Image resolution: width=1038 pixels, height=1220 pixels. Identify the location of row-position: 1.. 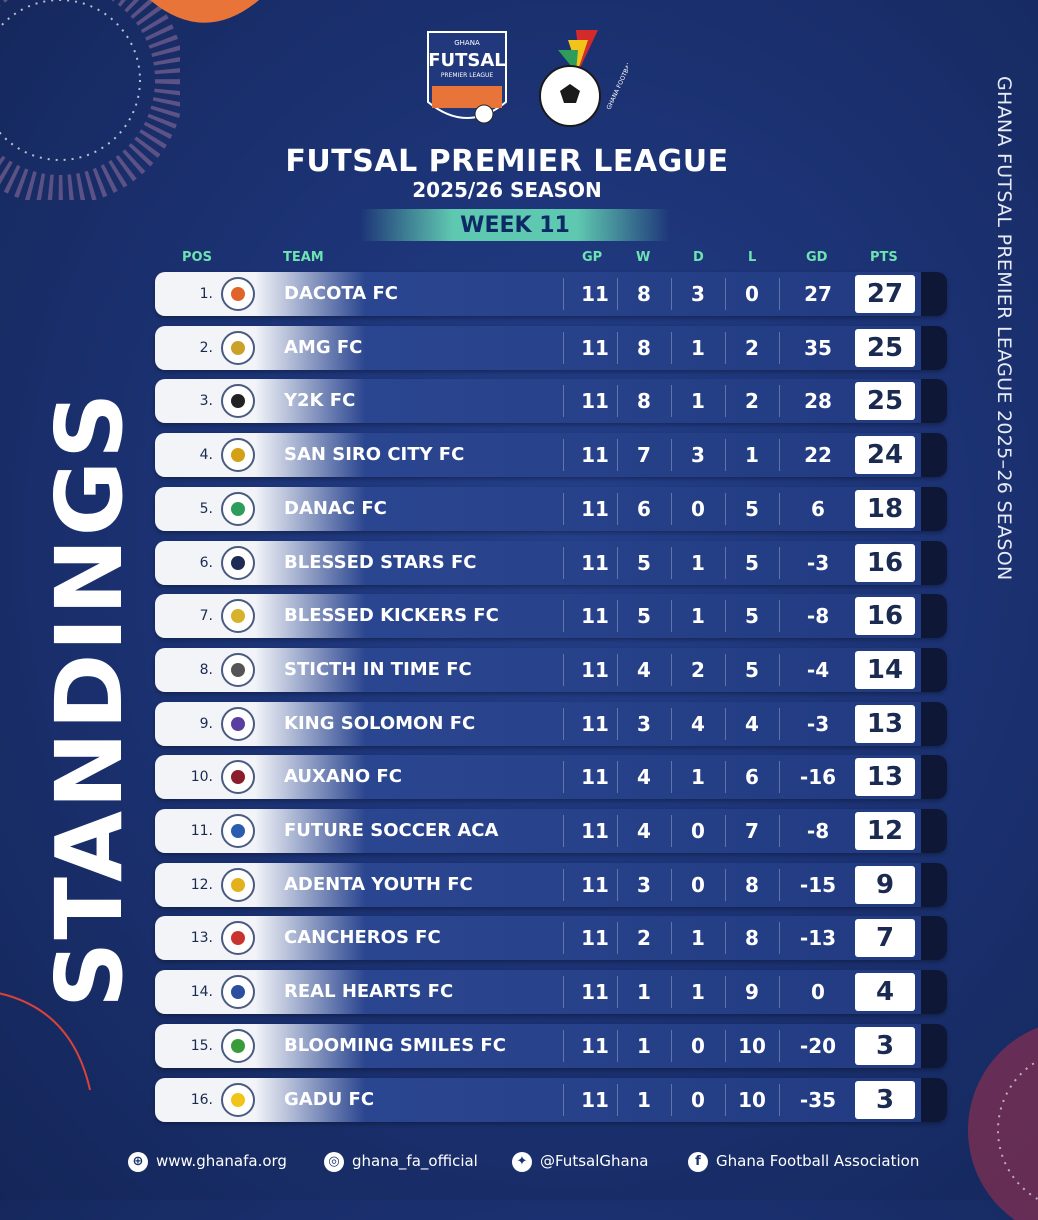
(206, 294).